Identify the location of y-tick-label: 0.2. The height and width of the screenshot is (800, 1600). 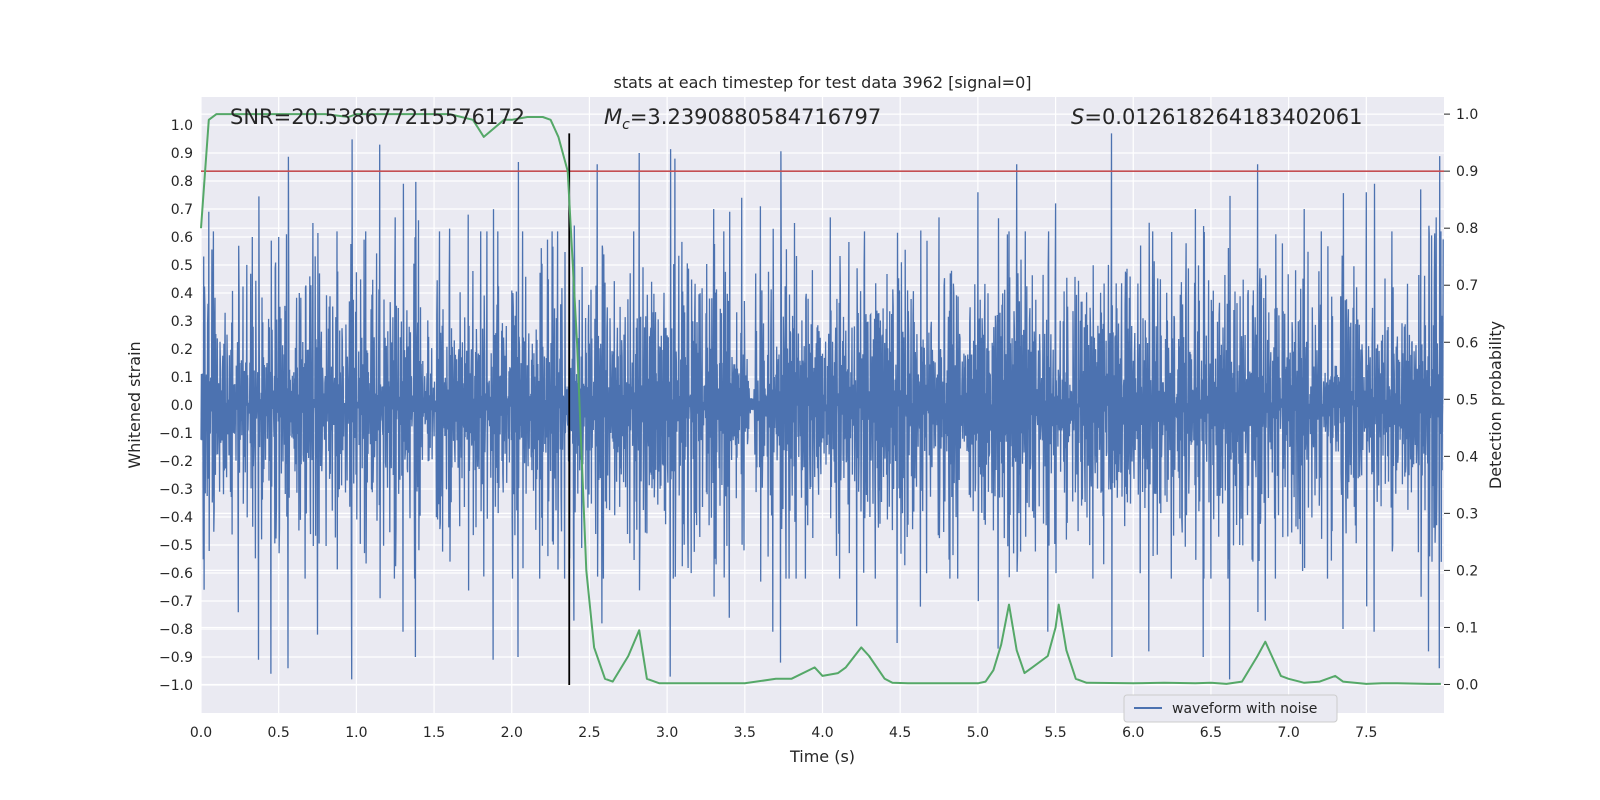
(182, 350).